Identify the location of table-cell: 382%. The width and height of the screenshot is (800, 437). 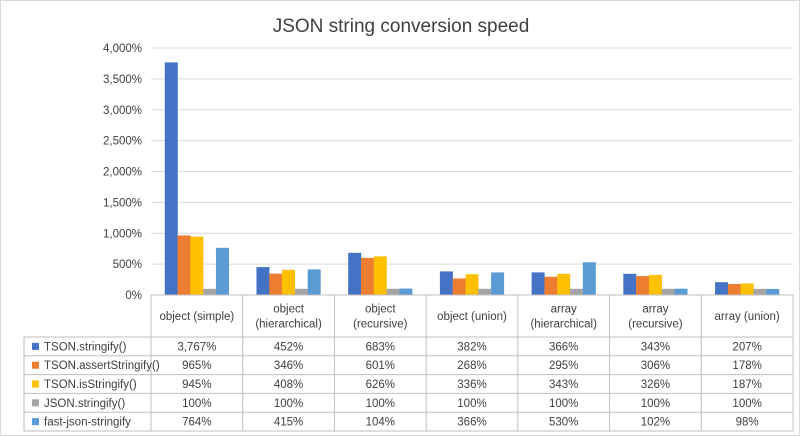
(471, 347).